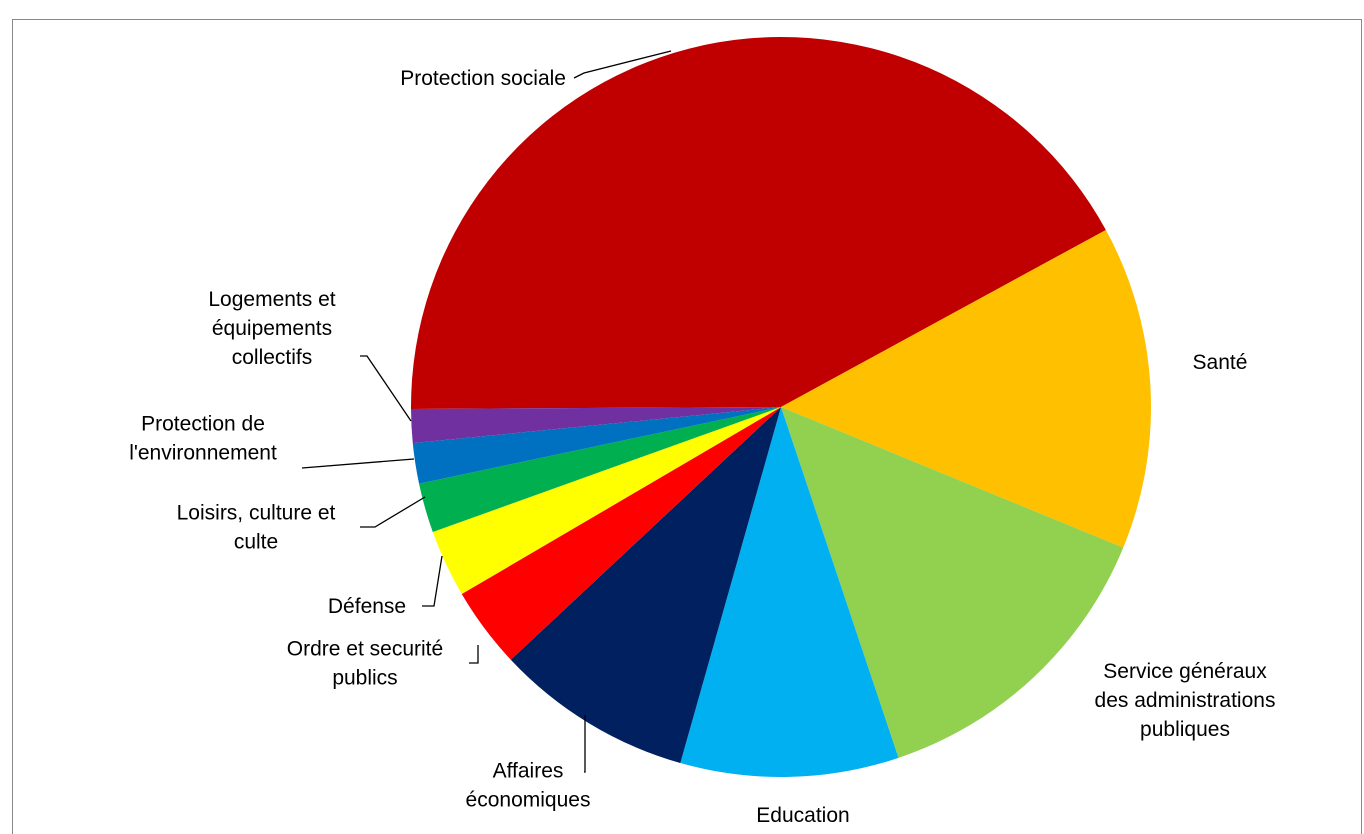  I want to click on slice-label-protection-sociale: Protection sociale, so click(483, 78).